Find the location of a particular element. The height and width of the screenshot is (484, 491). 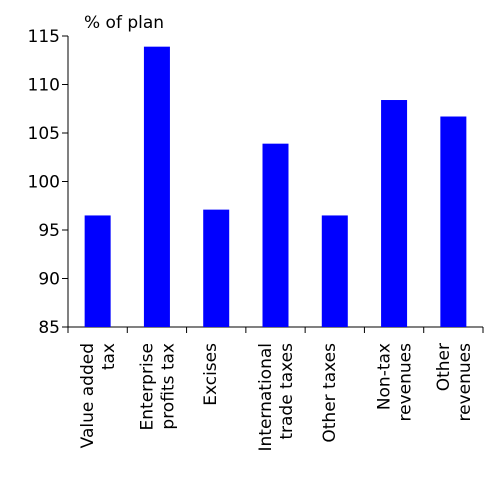

chart-title: % of plan is located at coordinates (124, 23).